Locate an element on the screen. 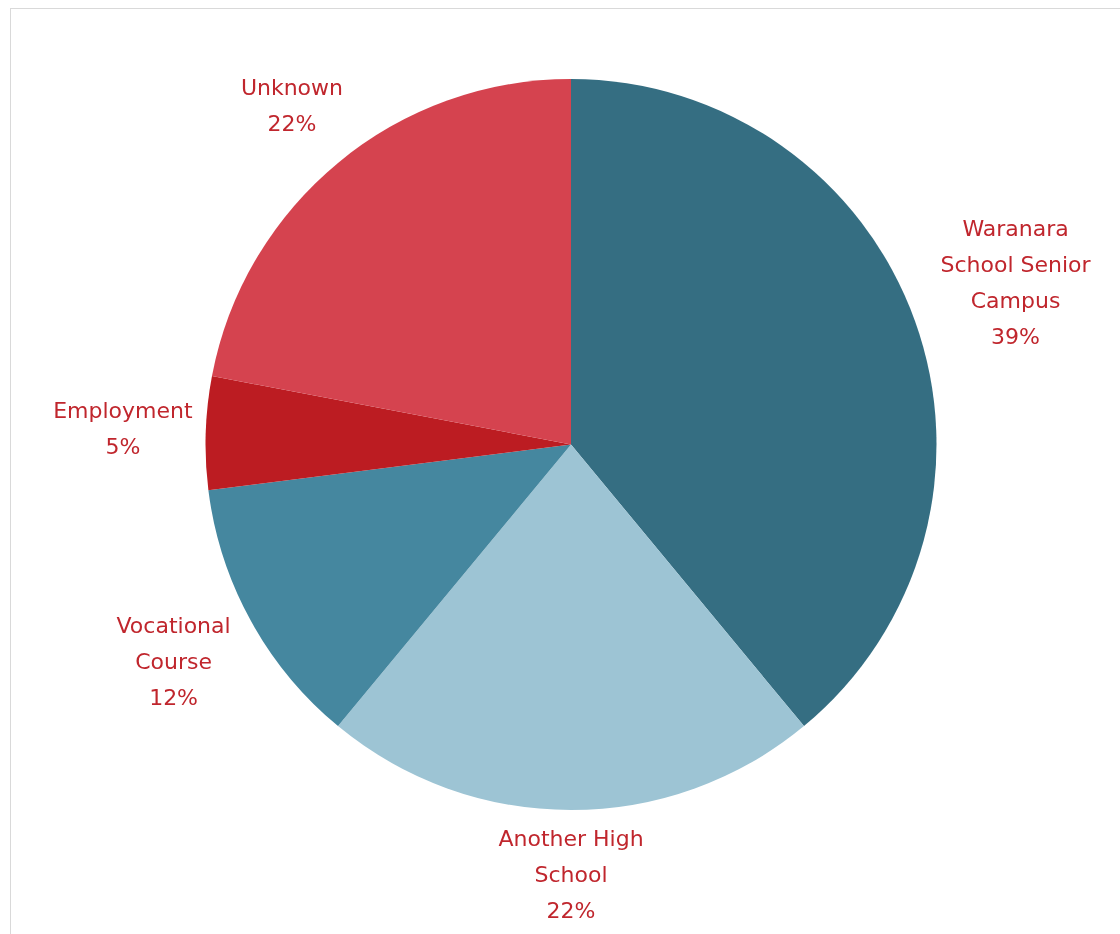  slice-label: Unknown is located at coordinates (292, 87).